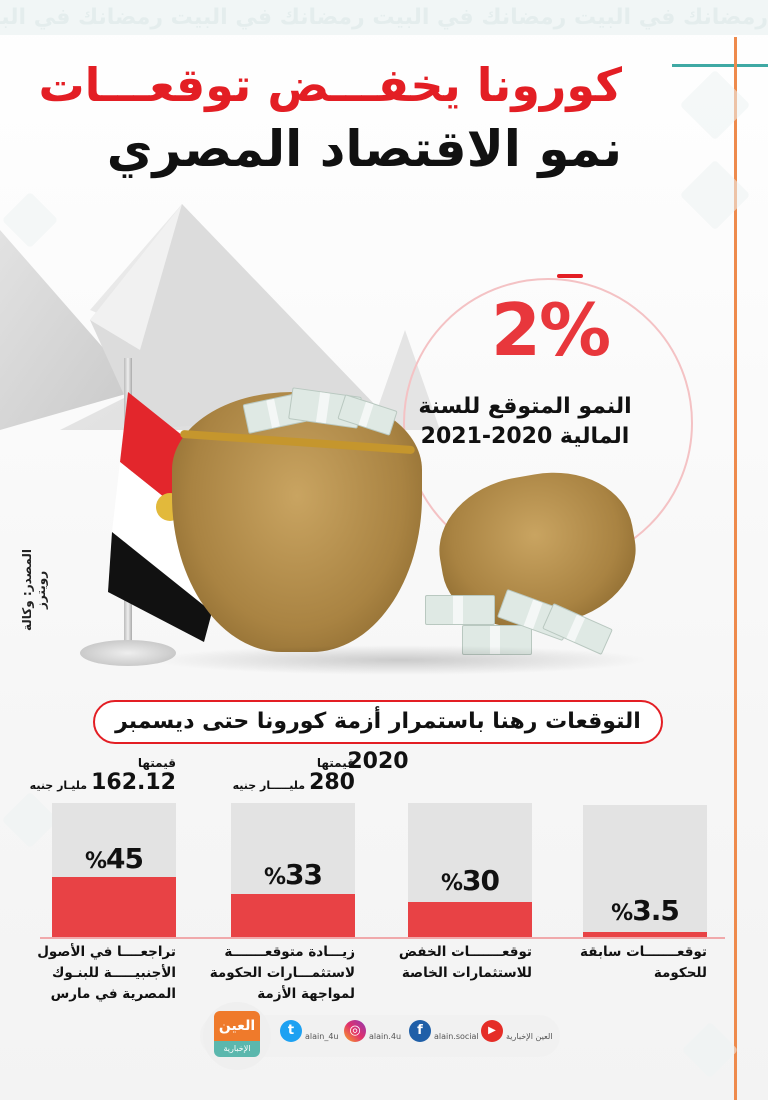 This screenshot has height=1100, width=768. What do you see at coordinates (134, 782) in the screenshot?
I see `worth-number: 162.12` at bounding box center [134, 782].